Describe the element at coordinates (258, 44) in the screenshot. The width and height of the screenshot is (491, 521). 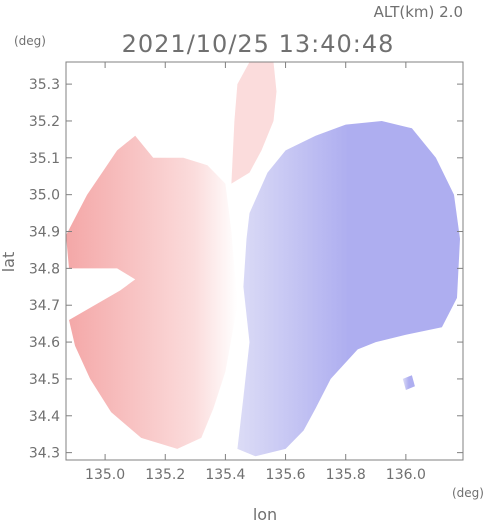
I see `chart-title: 2021/10/25 13:40:48` at that location.